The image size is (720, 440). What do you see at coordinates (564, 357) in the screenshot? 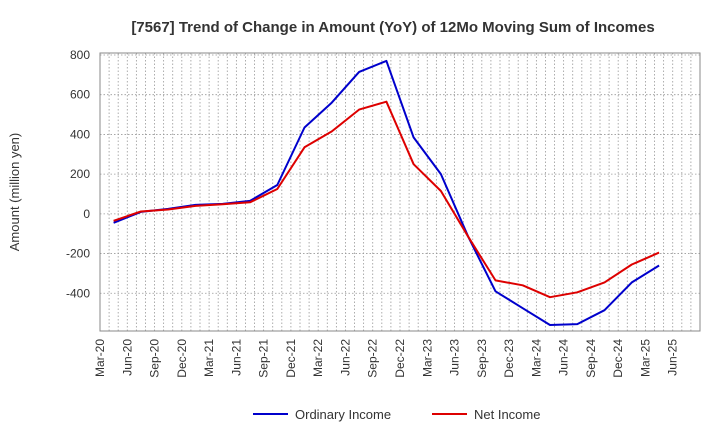
I see `x-tick-label: Jun-24` at bounding box center [564, 357].